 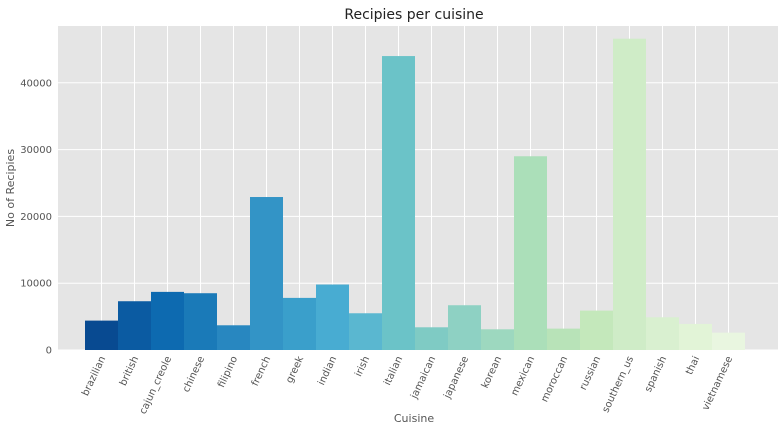 I want to click on x-tick-label-cajun_creole: cajun_creole, so click(x=156, y=385).